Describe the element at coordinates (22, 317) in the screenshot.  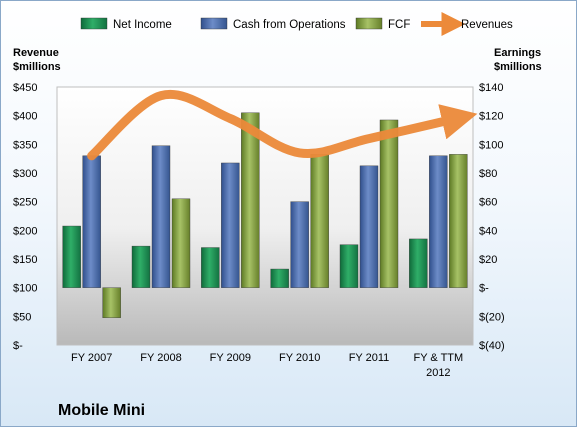
I see `left-y-tick-label: $50` at that location.